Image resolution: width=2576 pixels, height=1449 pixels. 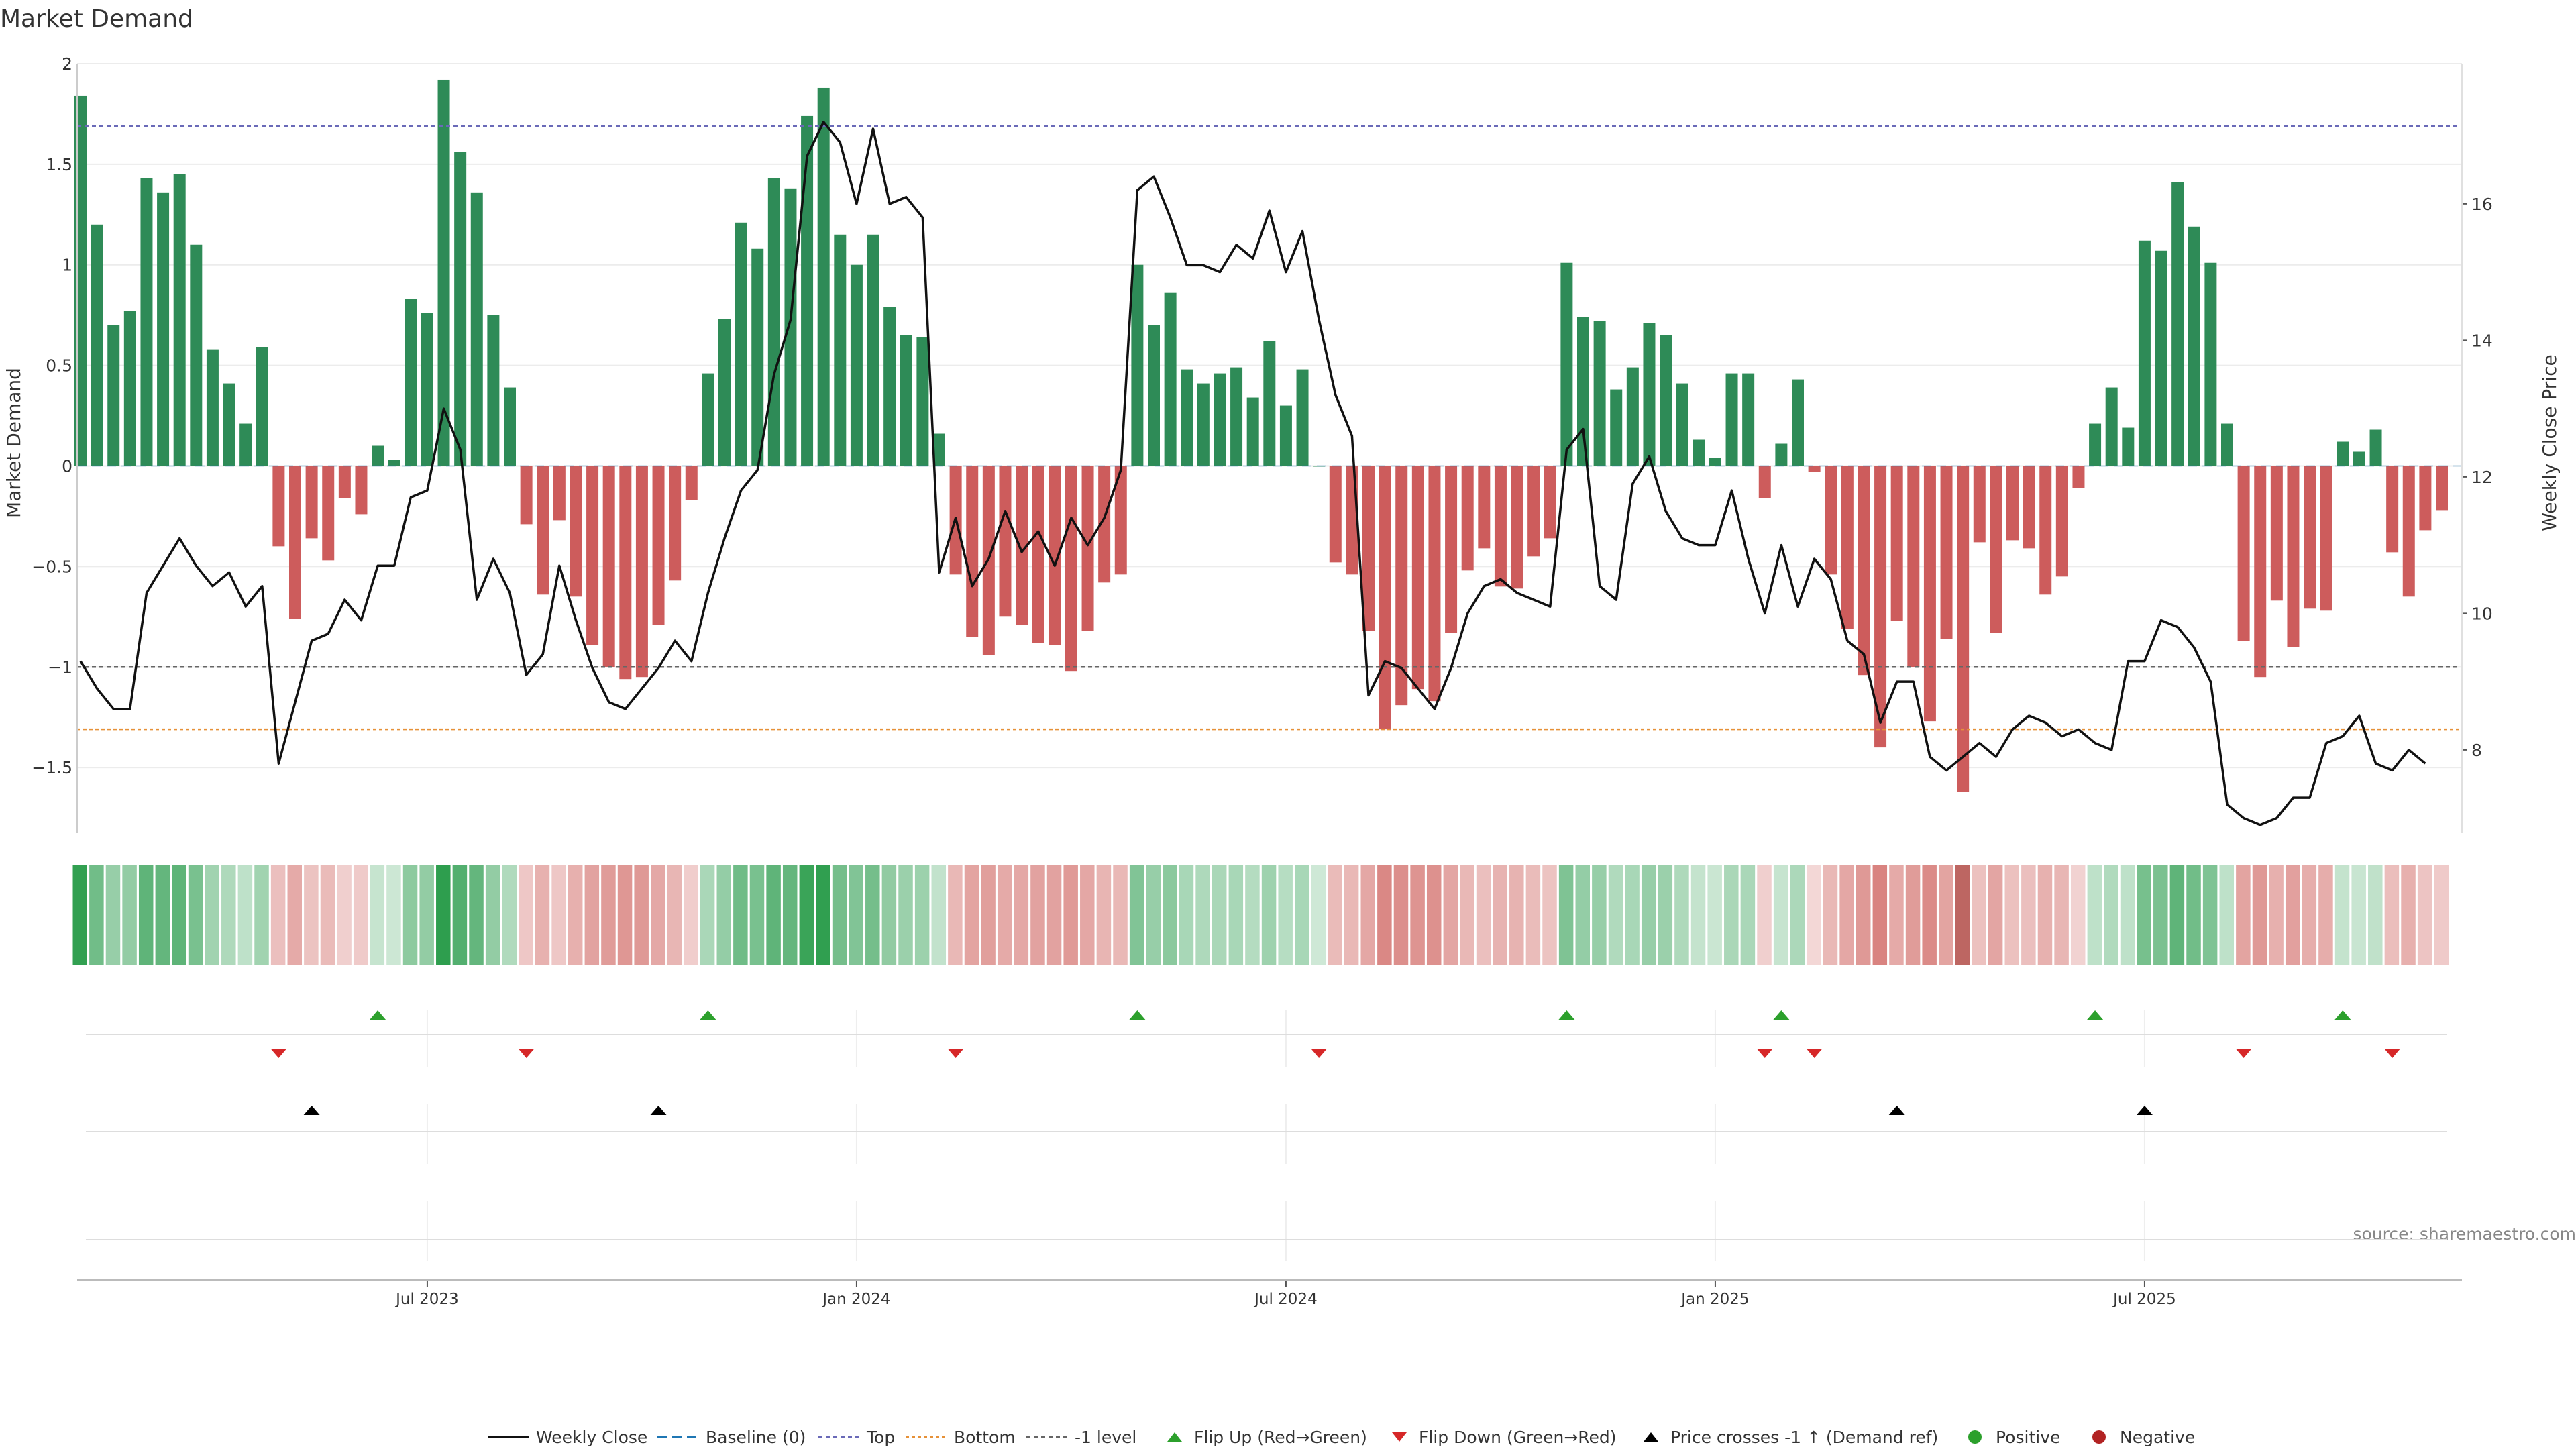 What do you see at coordinates (985, 1437) in the screenshot?
I see `legend-bottom-label: Bottom` at bounding box center [985, 1437].